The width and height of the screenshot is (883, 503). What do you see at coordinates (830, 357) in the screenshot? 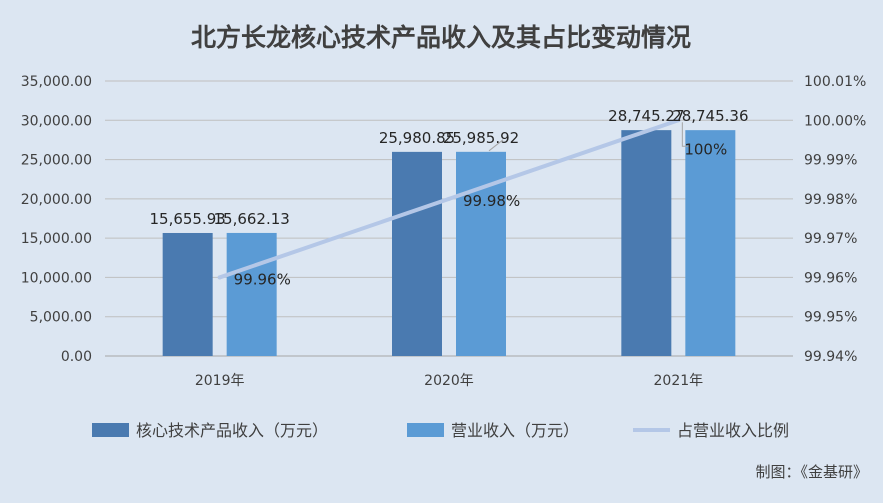
I see `y-right-tick-label: 99.94%` at bounding box center [830, 357].